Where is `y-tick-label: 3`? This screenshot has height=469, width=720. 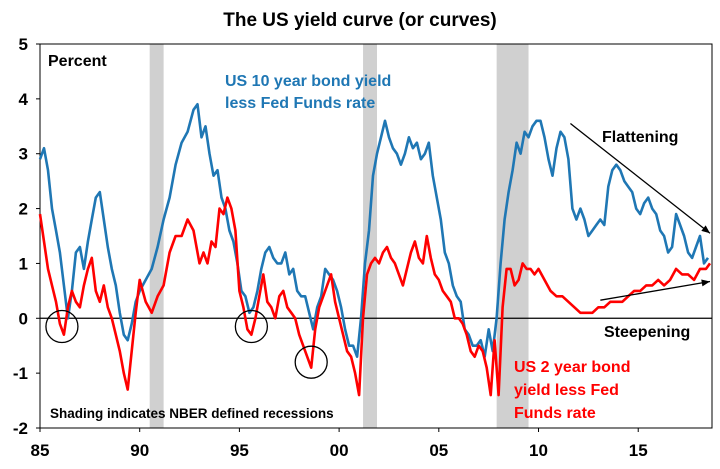 y-tick-label: 3 is located at coordinates (23, 154).